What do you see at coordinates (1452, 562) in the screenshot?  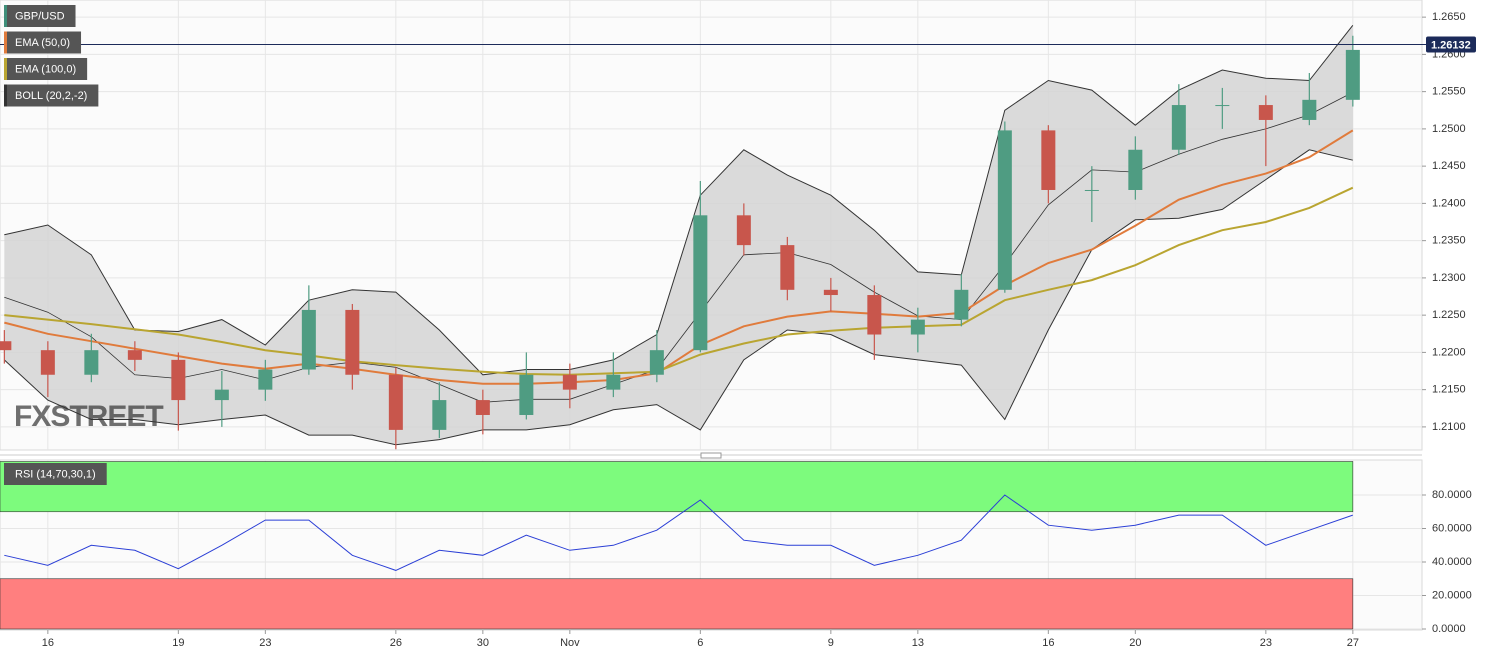 I see `y-tick-label: 40.0000` at bounding box center [1452, 562].